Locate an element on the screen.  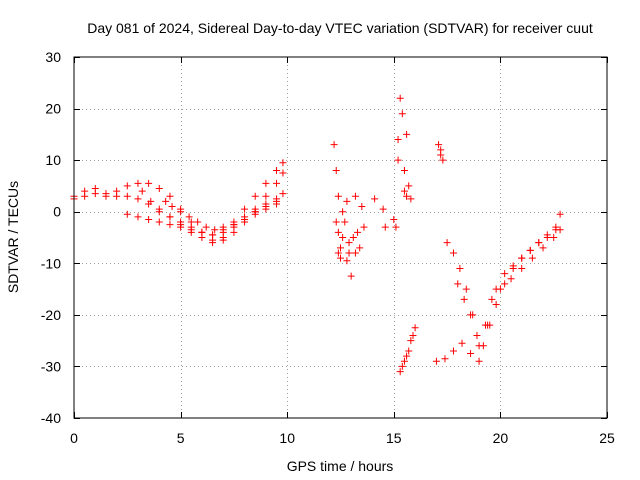
y-axis-title: SDTVAR / TECUs is located at coordinates (13, 237).